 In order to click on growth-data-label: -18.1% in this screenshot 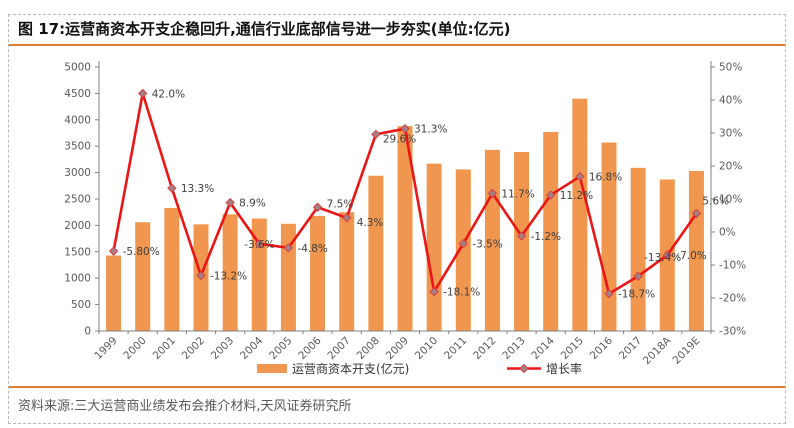, I will do `click(461, 293)`.